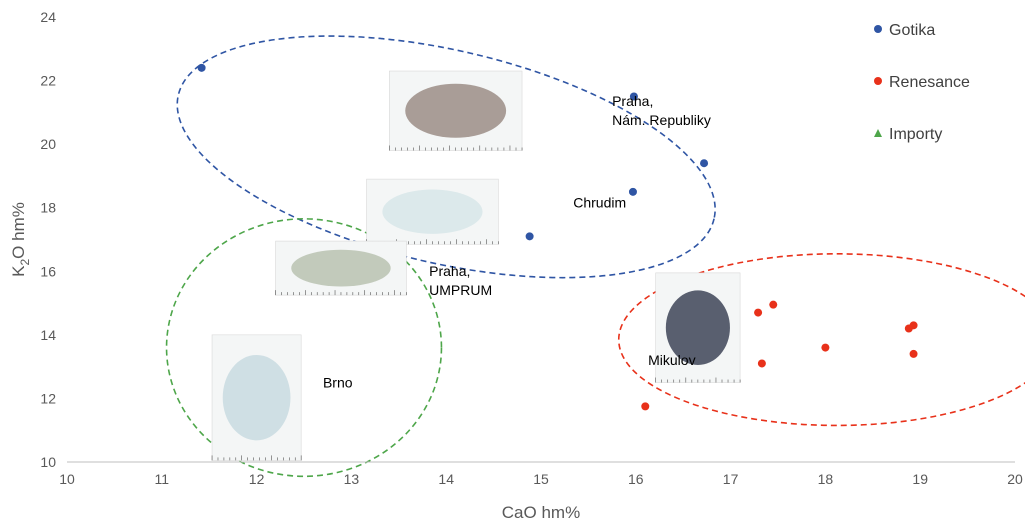 The height and width of the screenshot is (527, 1025). I want to click on legend: Gotika Renesance Importy, so click(922, 82).